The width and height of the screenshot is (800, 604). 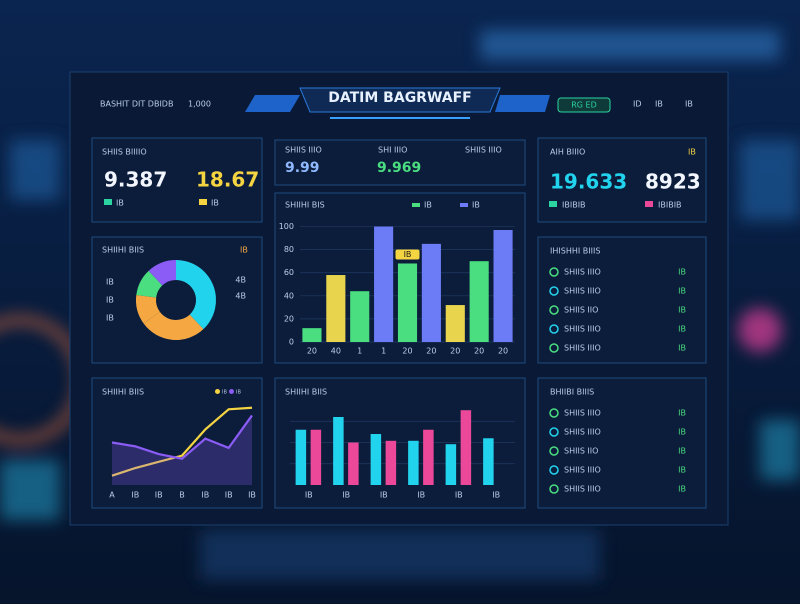 What do you see at coordinates (399, 168) in the screenshot?
I see `kpi-value: 9.969` at bounding box center [399, 168].